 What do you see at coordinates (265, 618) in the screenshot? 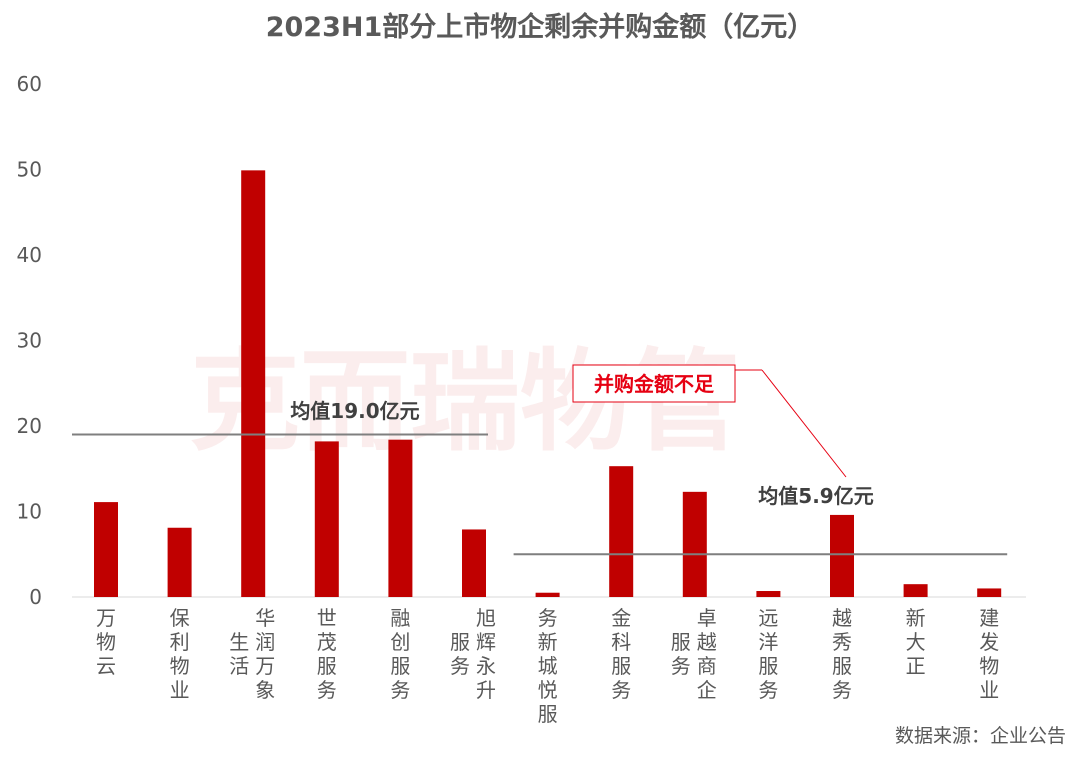
I see `x-tick-label: 华` at bounding box center [265, 618].